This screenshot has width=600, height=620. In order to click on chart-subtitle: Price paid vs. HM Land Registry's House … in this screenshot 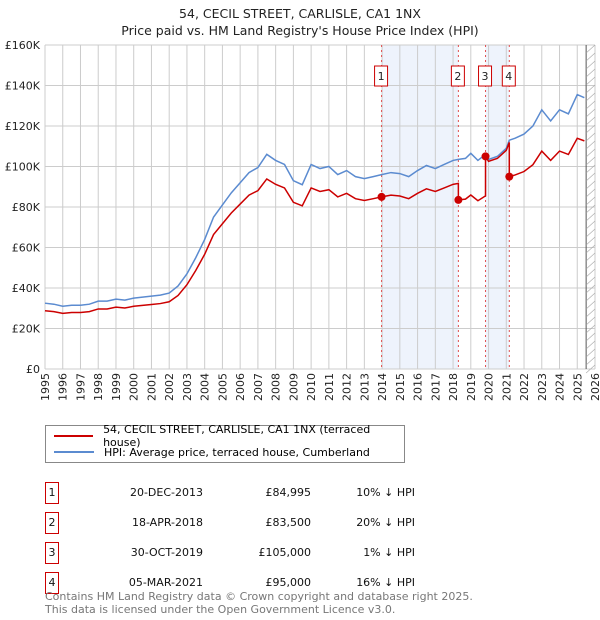, I will do `click(300, 30)`.